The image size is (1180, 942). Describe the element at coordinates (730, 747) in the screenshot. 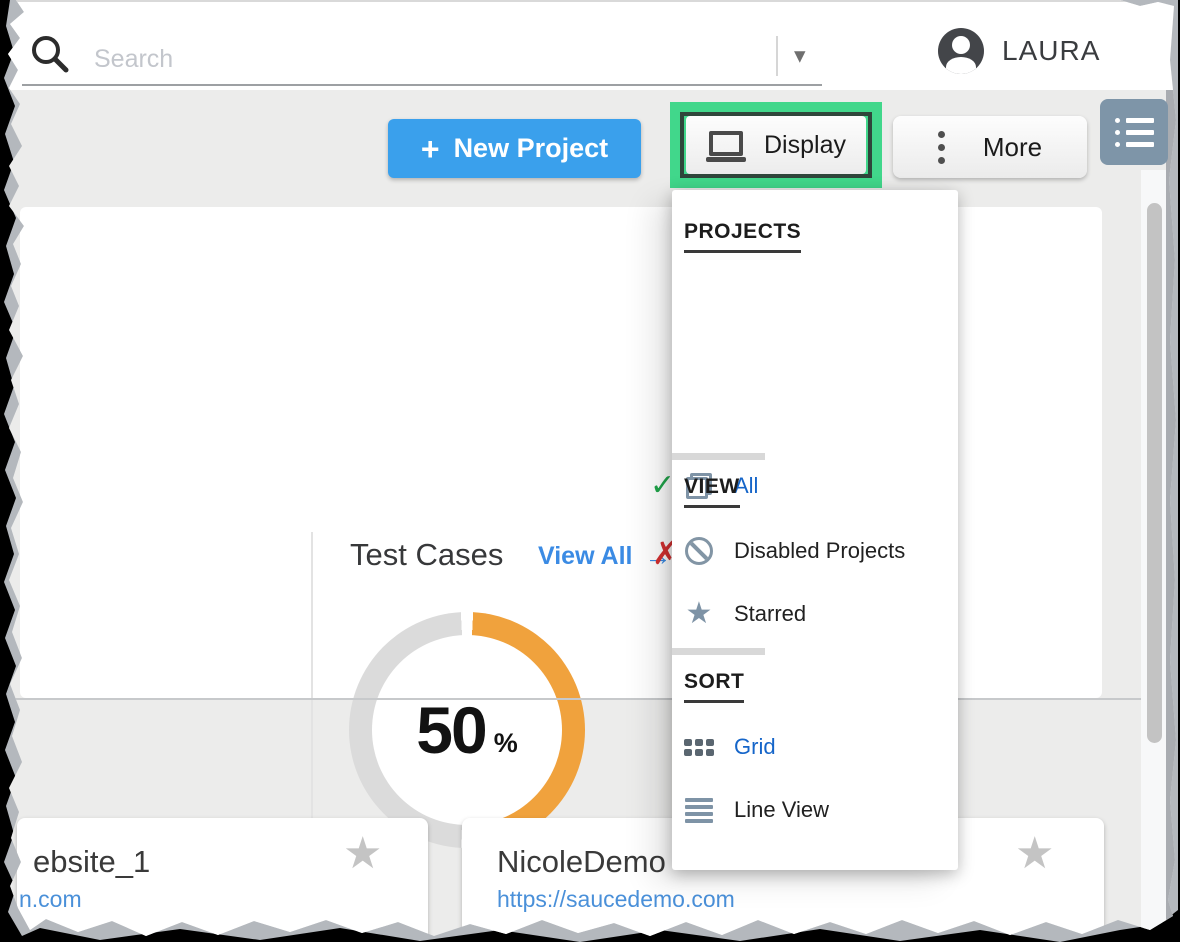

I see `menu-item-grid: Grid` at that location.